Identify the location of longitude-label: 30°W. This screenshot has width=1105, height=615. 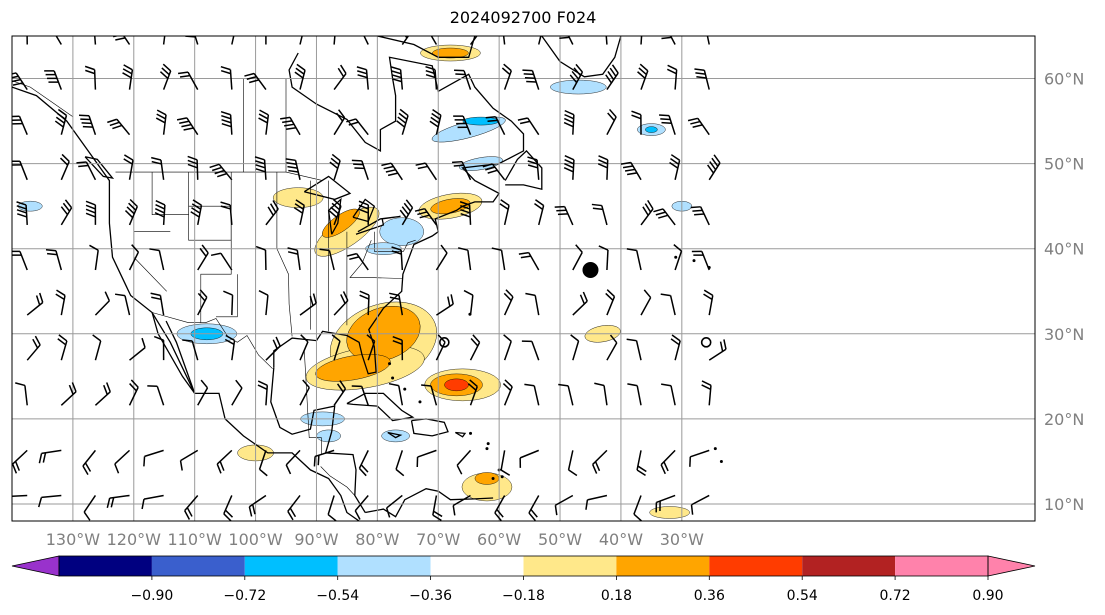
(682, 539).